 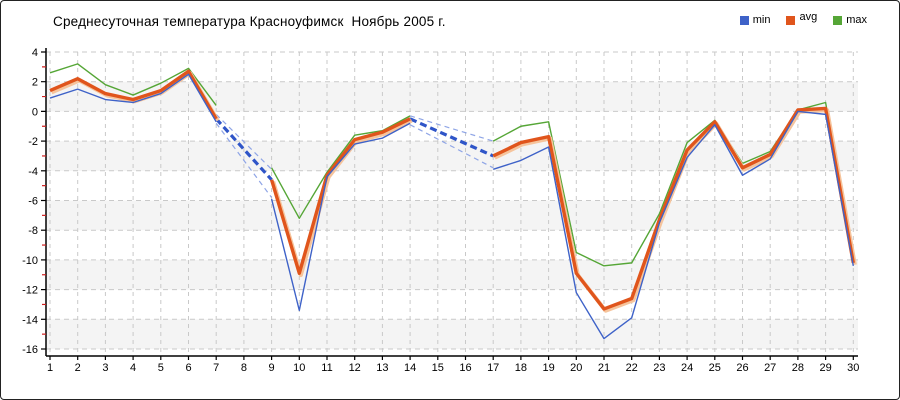 I want to click on svg-text: 6, so click(x=188, y=368).